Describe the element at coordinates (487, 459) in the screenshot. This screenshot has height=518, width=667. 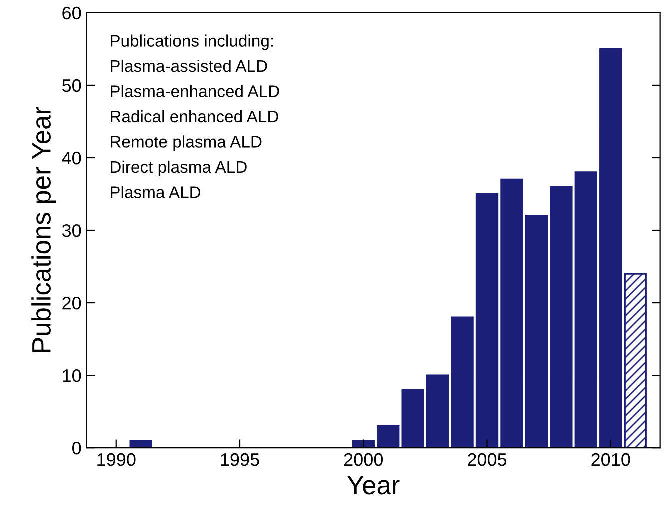
I see `x-tick-label: 2005` at that location.